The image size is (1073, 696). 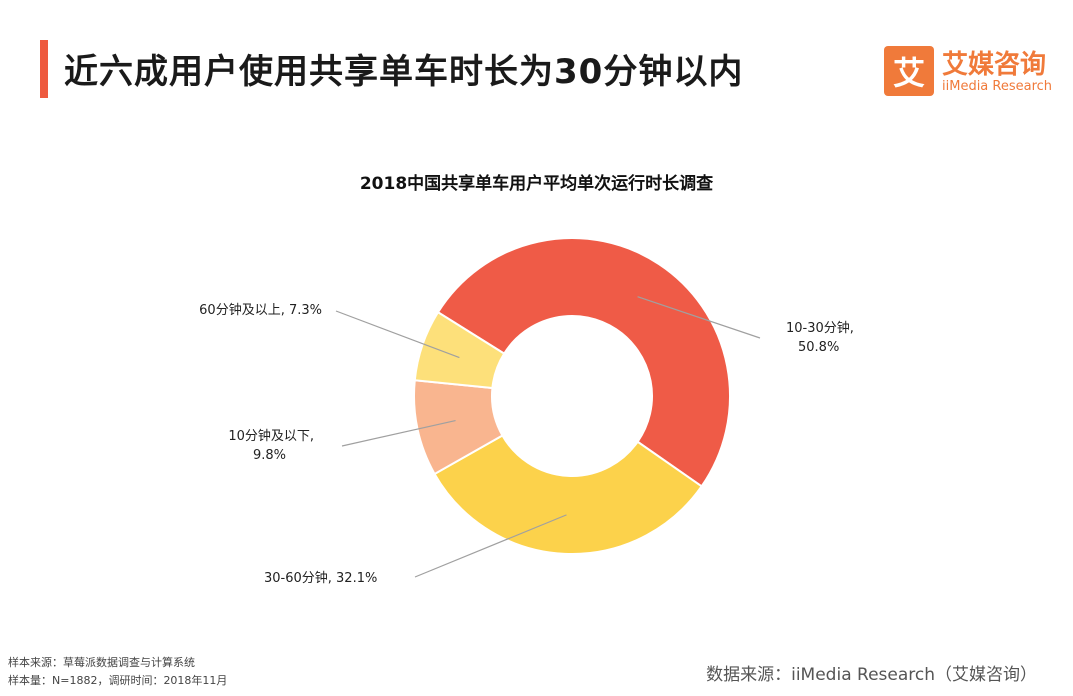 I want to click on data-source: 数据来源：iiMedia Research（艾媒咨询）, so click(x=871, y=675).